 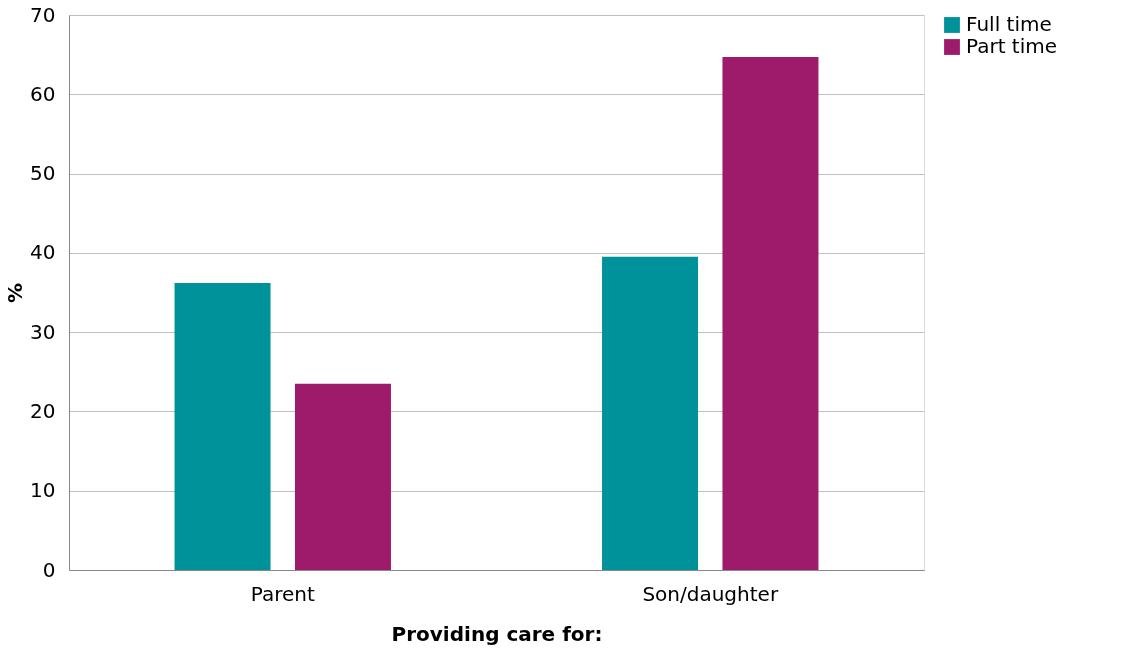 What do you see at coordinates (49, 569) in the screenshot?
I see `y-tick-label: 0` at bounding box center [49, 569].